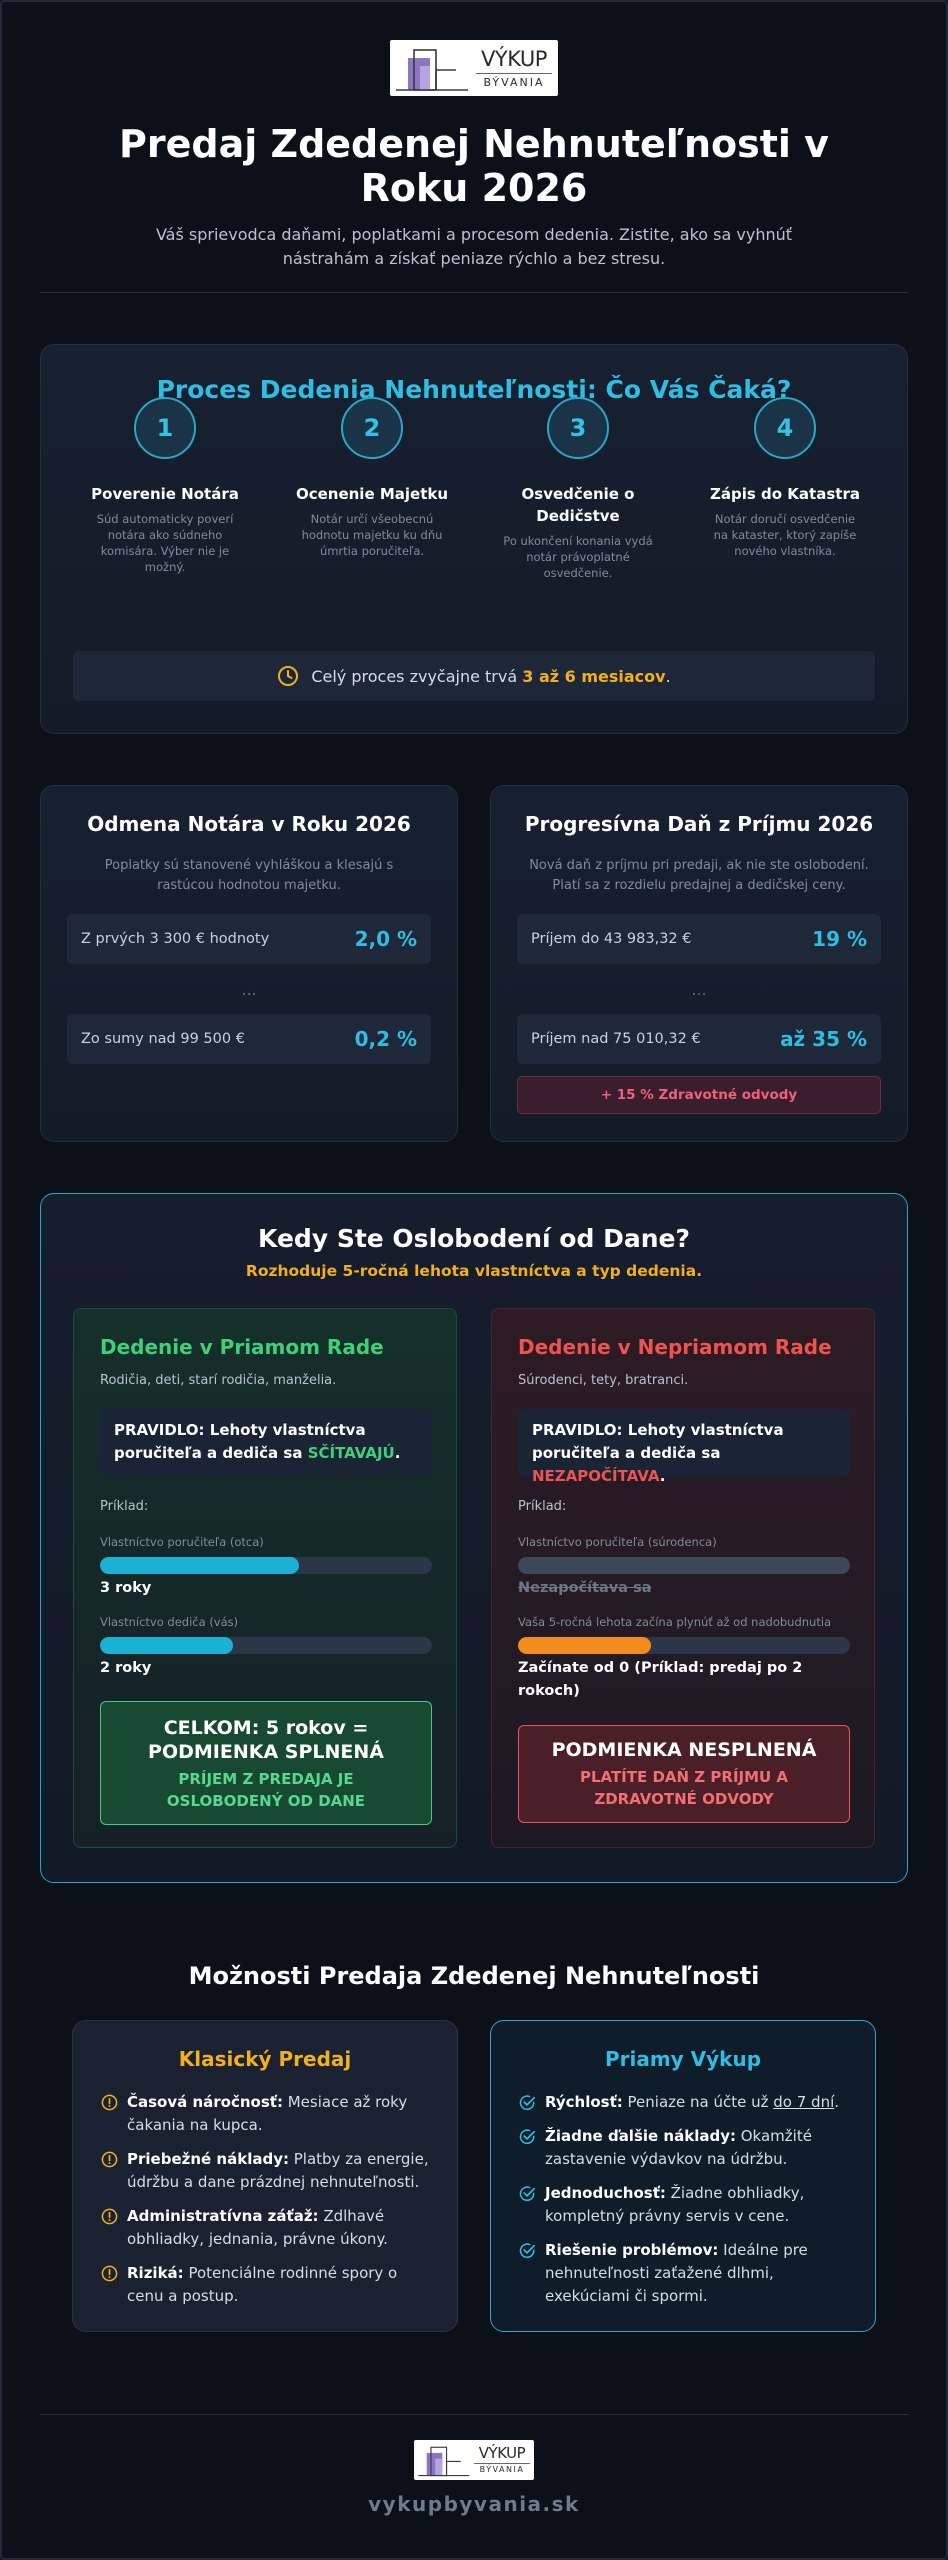  Describe the element at coordinates (699, 824) in the screenshot. I see `tax-title: Progresívna Daň z Príjmu 2026` at that location.